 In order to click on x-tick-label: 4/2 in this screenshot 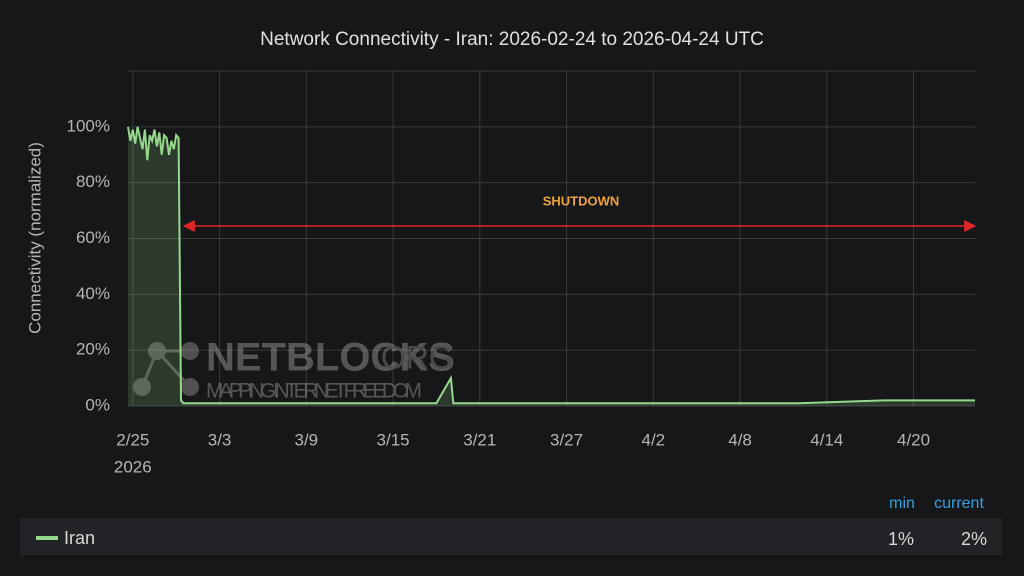, I will do `click(653, 439)`.